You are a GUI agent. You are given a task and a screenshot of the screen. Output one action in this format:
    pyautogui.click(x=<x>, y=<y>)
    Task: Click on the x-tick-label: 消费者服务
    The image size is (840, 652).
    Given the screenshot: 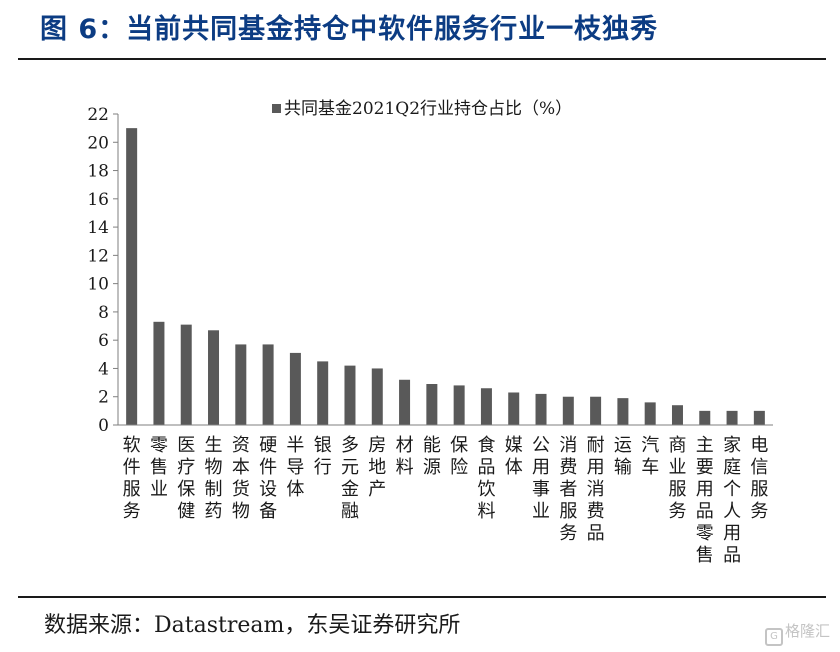 What is the action you would take?
    pyautogui.click(x=568, y=489)
    